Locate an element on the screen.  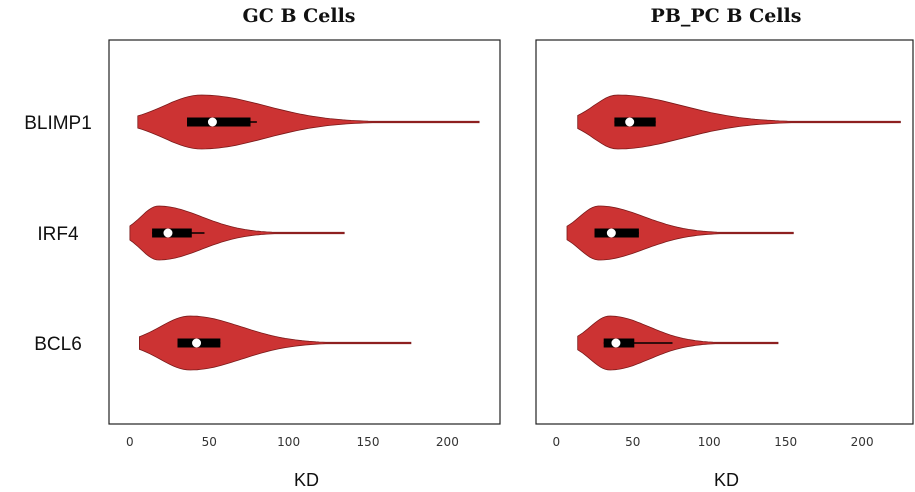
y-category-label: IRF4 is located at coordinates (58, 234).